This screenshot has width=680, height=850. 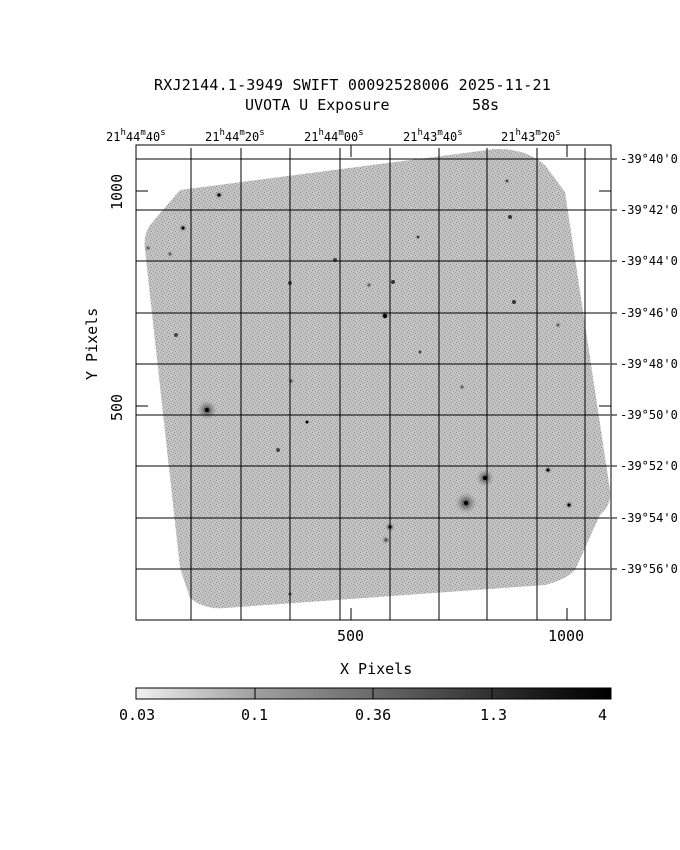 What do you see at coordinates (566, 636) in the screenshot?
I see `x-tick-label-1000: 1000` at bounding box center [566, 636].